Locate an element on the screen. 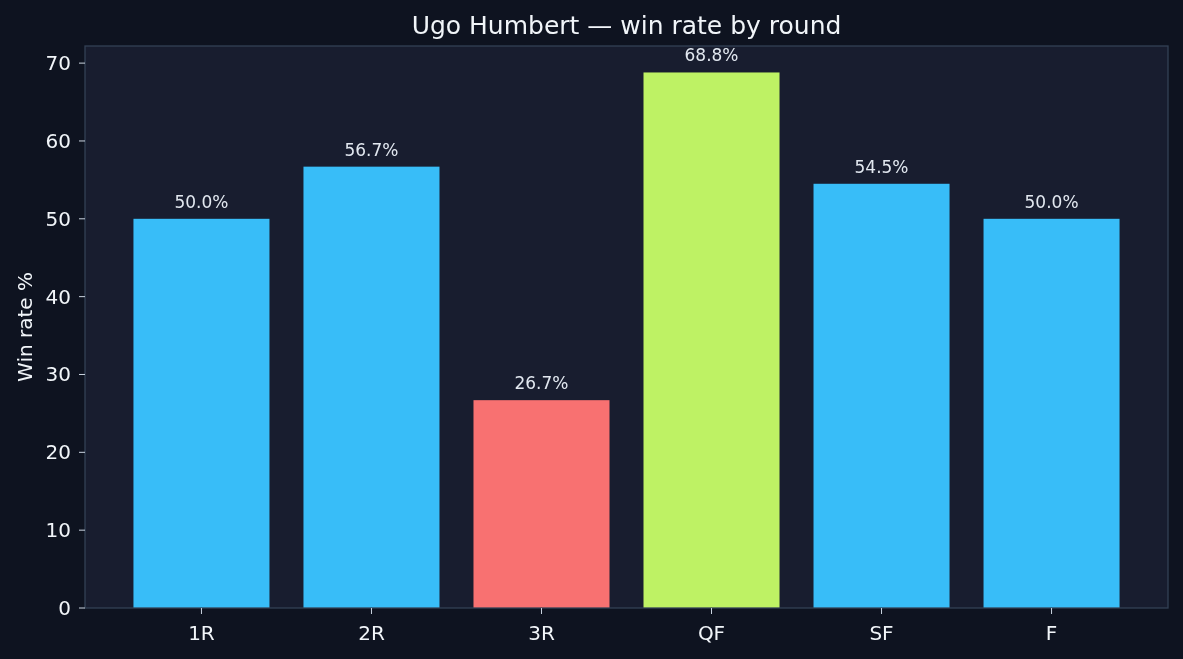 Image resolution: width=1183 pixels, height=659 pixels. y-tick-label: 20 is located at coordinates (58, 452).